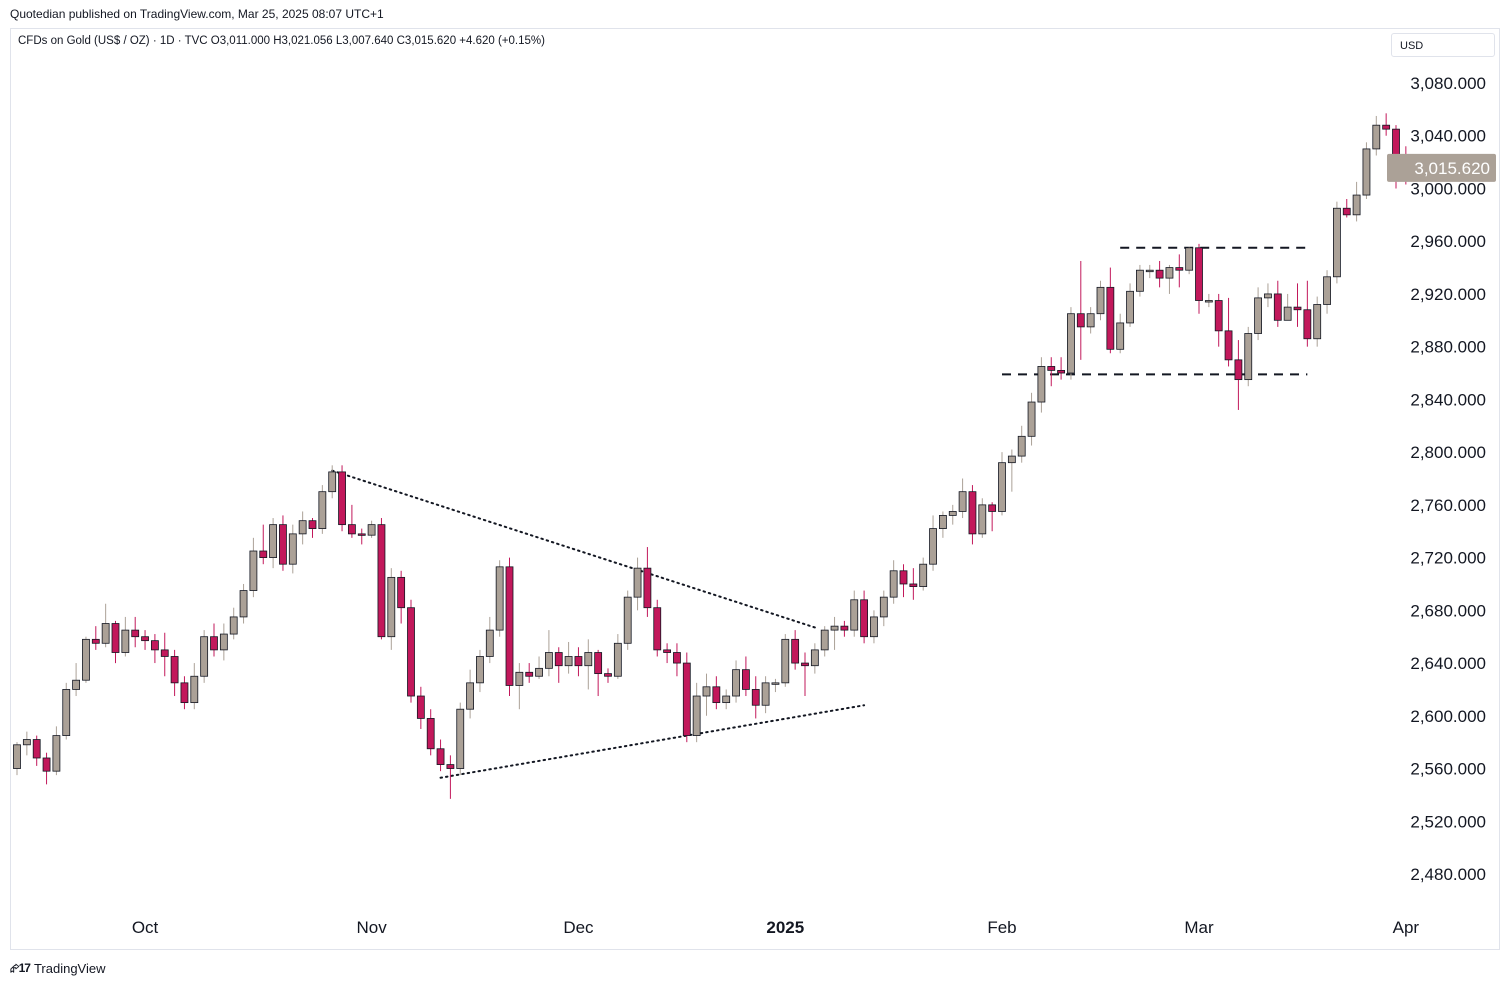 This screenshot has width=1510, height=986. I want to click on time-tick-label: Feb, so click(1001, 927).